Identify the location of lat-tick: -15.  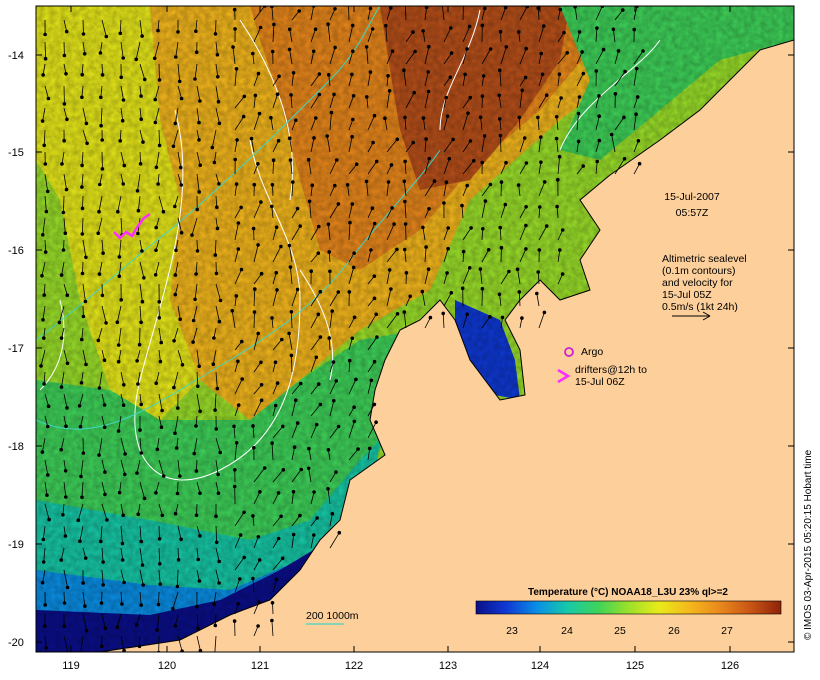
(401, 153).